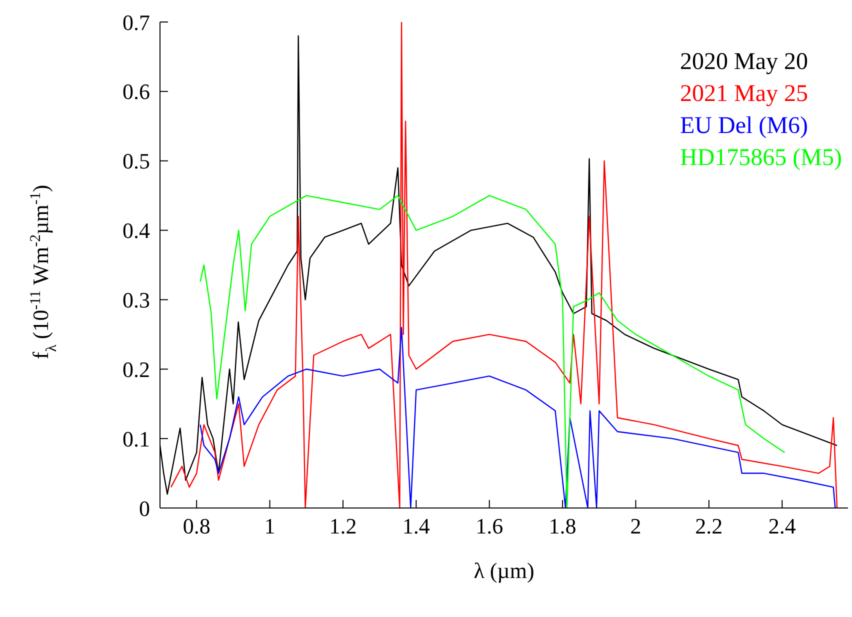  I want to click on text: EU Del (M6), so click(744, 126).